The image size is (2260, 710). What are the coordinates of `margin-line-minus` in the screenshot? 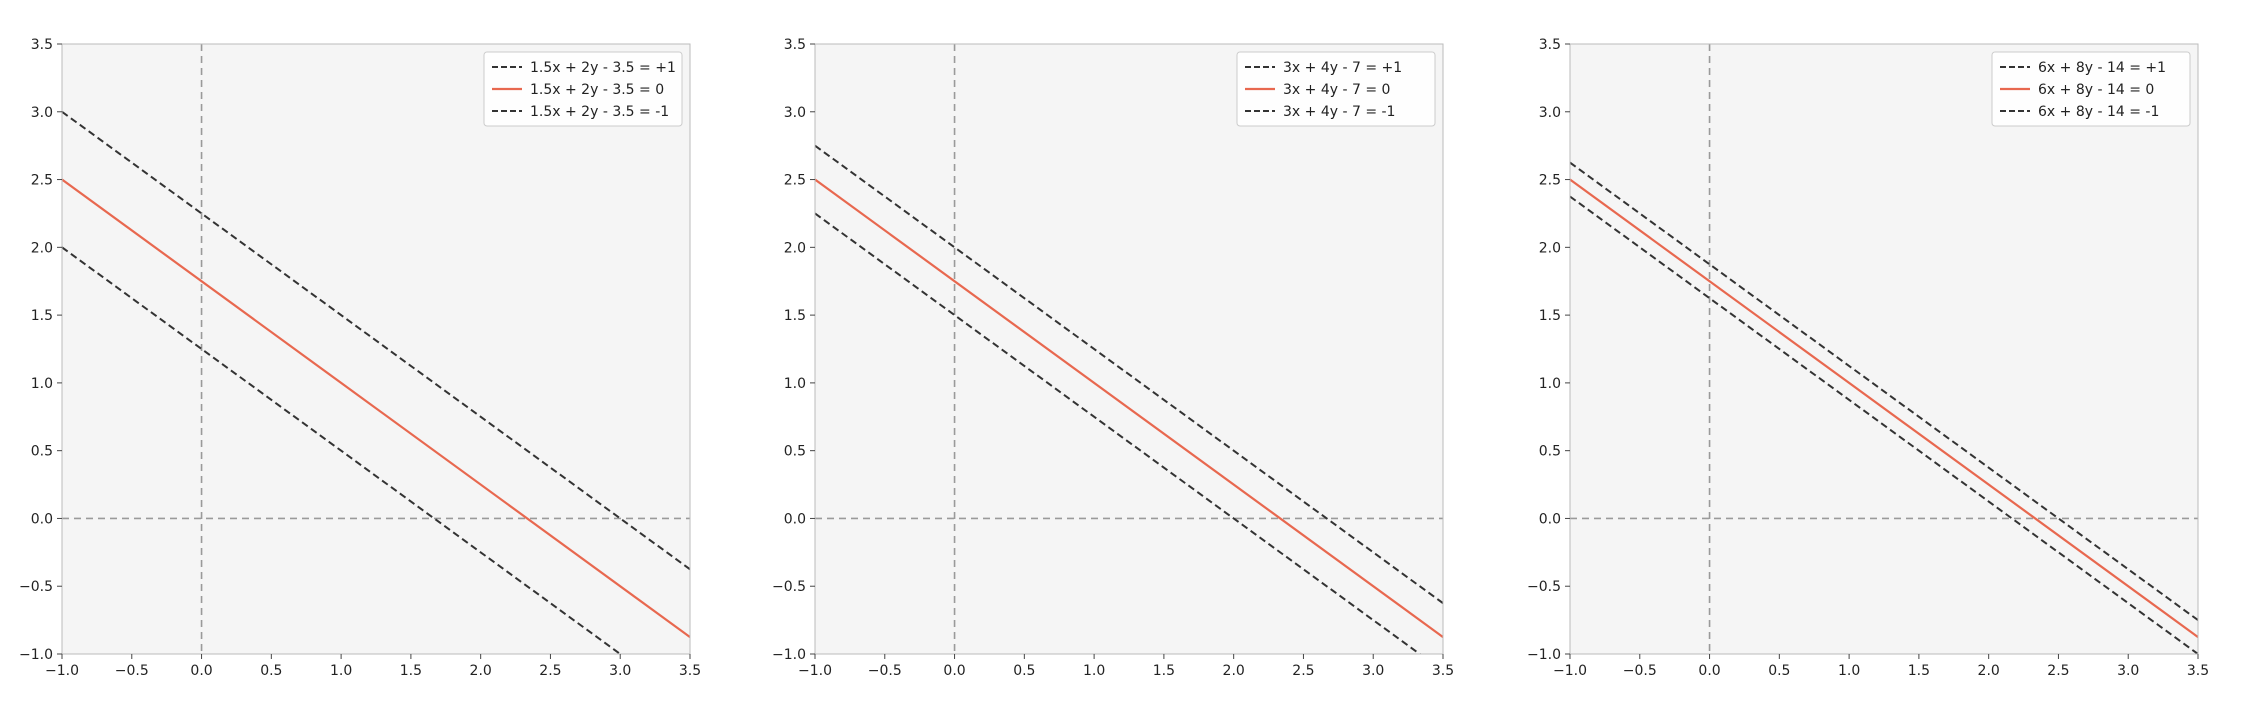 It's located at (342, 450).